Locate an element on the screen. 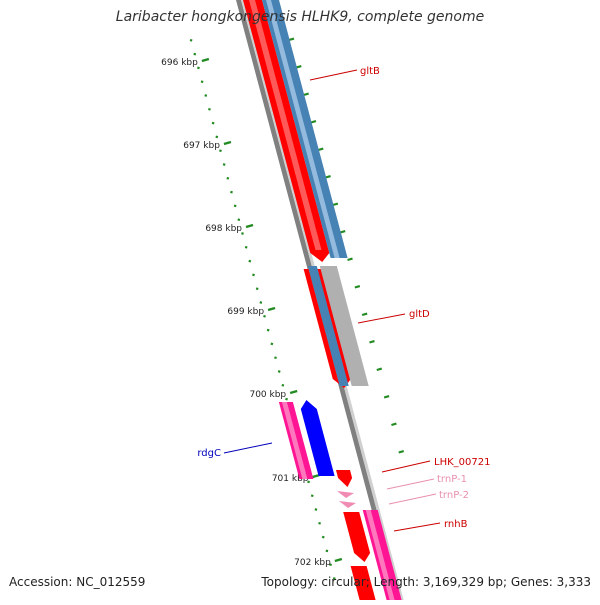 The height and width of the screenshot is (605, 600). gene-rdgC-cog-highlight is located at coordinates (294, 440).